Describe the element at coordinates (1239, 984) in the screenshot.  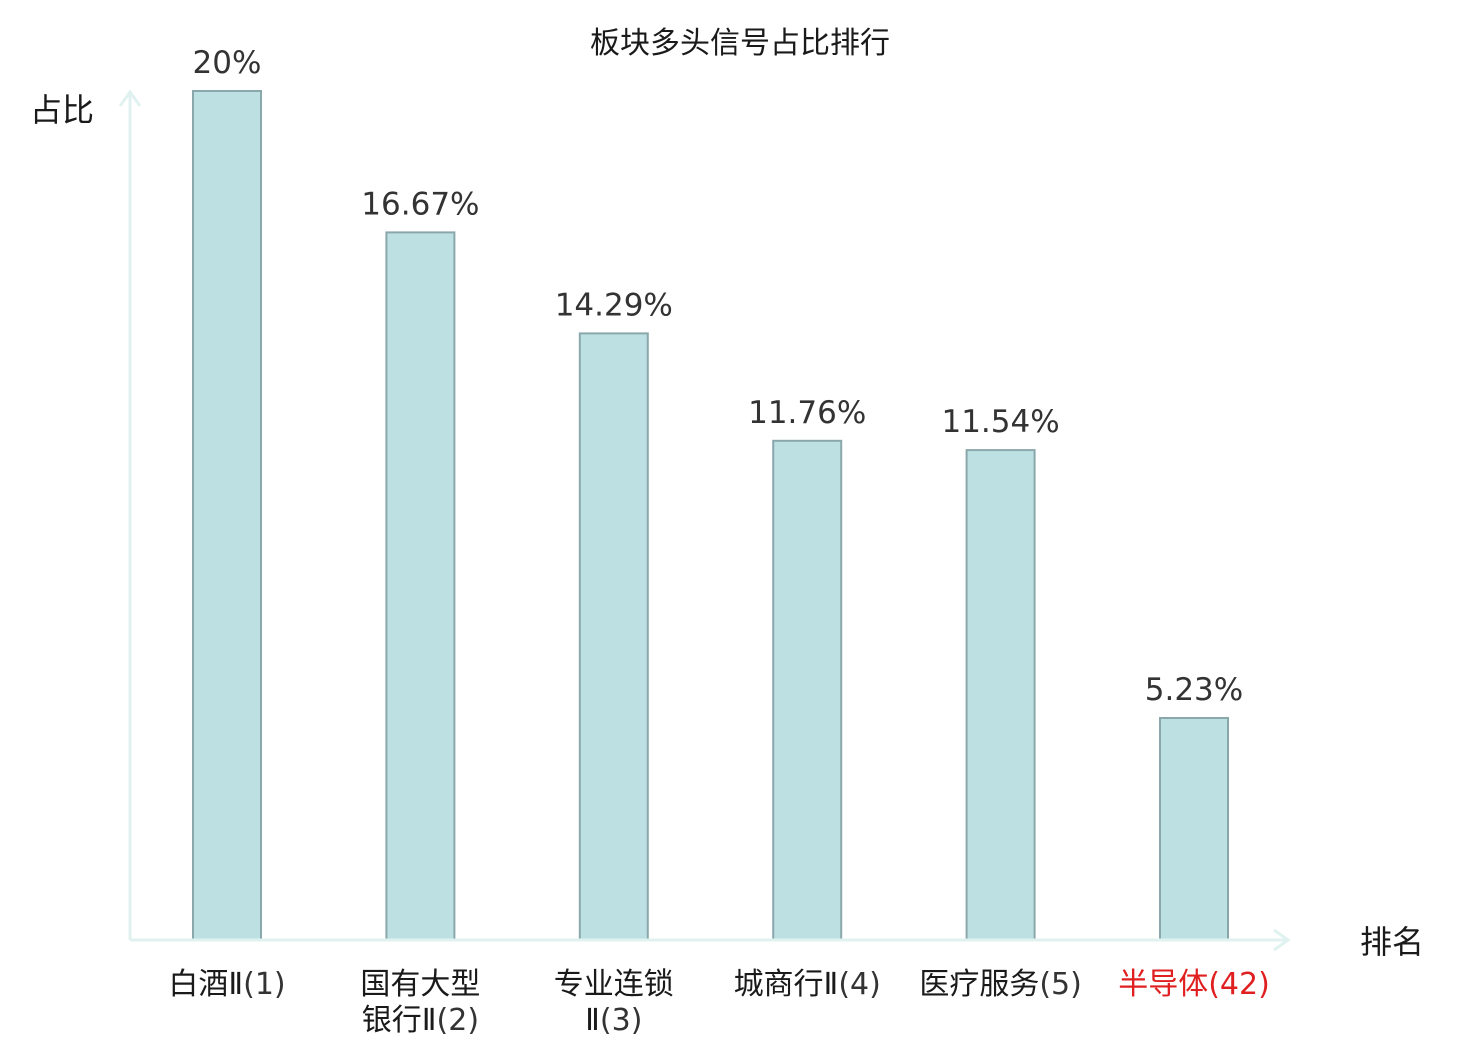
I see `category-rank-6: (42)` at that location.